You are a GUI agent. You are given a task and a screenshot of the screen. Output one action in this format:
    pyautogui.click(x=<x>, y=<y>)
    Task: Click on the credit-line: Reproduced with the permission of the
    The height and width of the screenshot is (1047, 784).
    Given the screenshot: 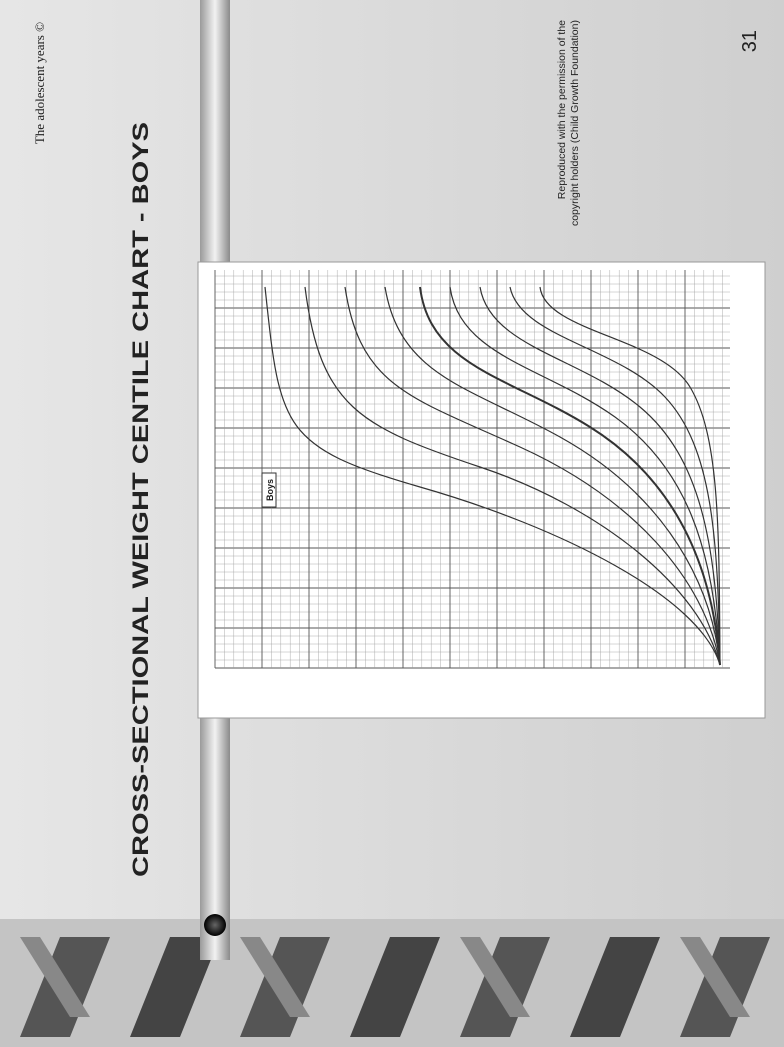 What is the action you would take?
    pyautogui.click(x=562, y=109)
    